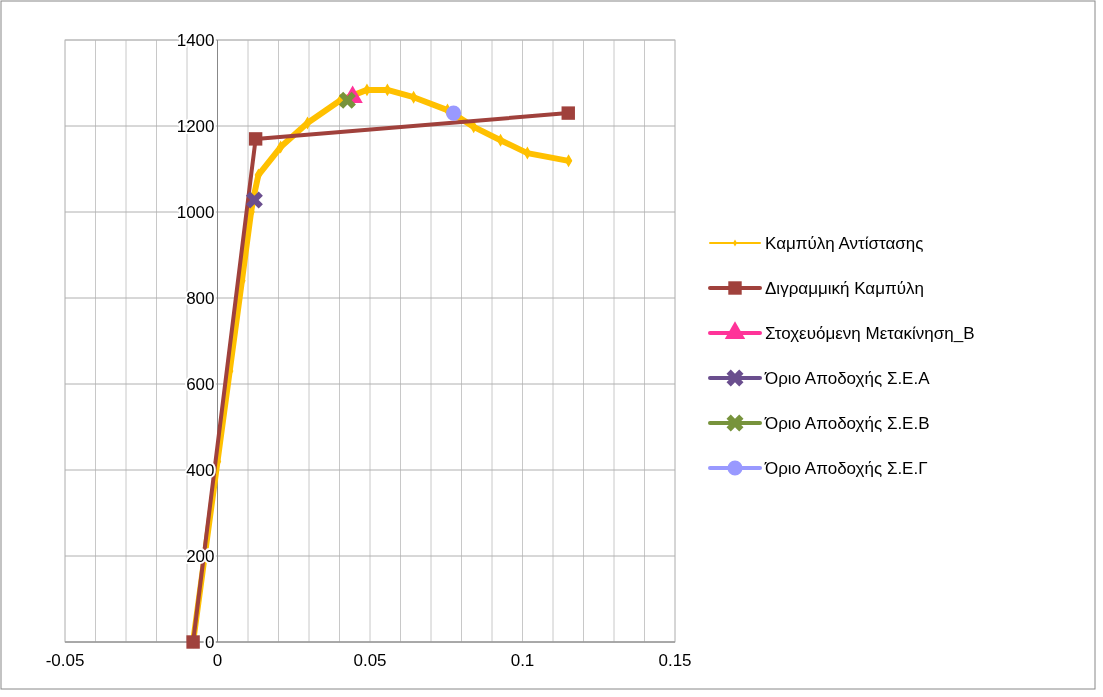 Image resolution: width=1103 pixels, height=697 pixels. Describe the element at coordinates (844, 243) in the screenshot. I see `legend-label: Καμπύλη Αντίστασης` at that location.